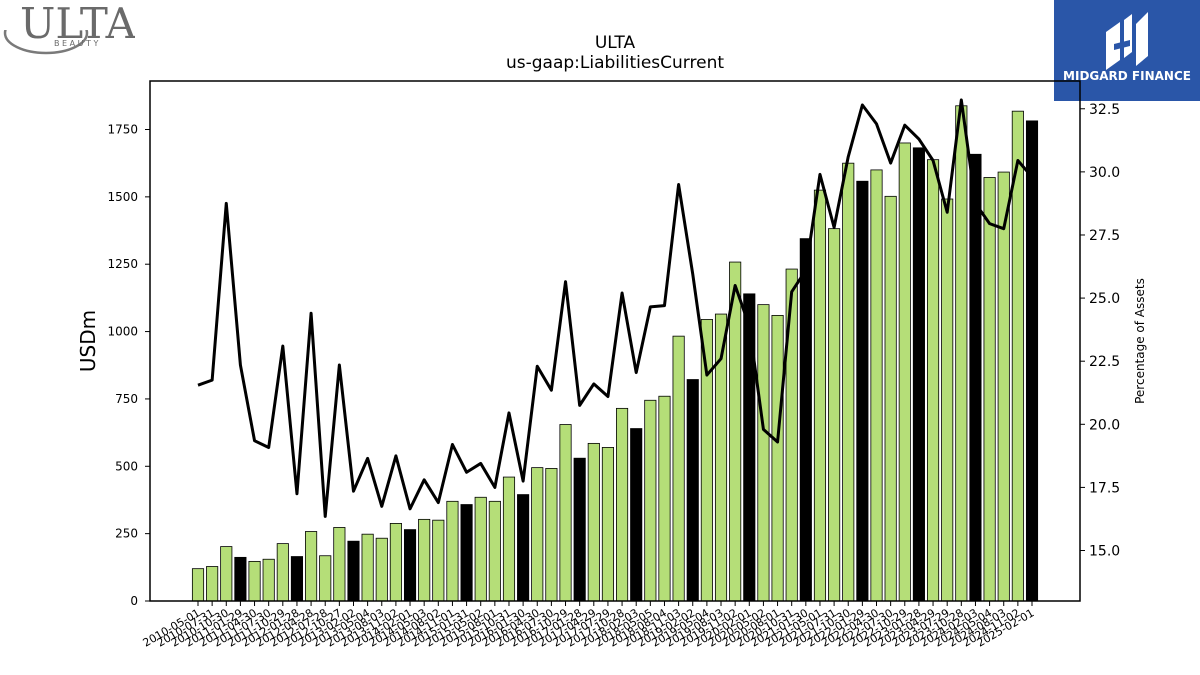 Image resolution: width=1200 pixels, height=675 pixels. What do you see at coordinates (1104, 299) in the screenshot?
I see `y2-tick-label: 25.0` at bounding box center [1104, 299].